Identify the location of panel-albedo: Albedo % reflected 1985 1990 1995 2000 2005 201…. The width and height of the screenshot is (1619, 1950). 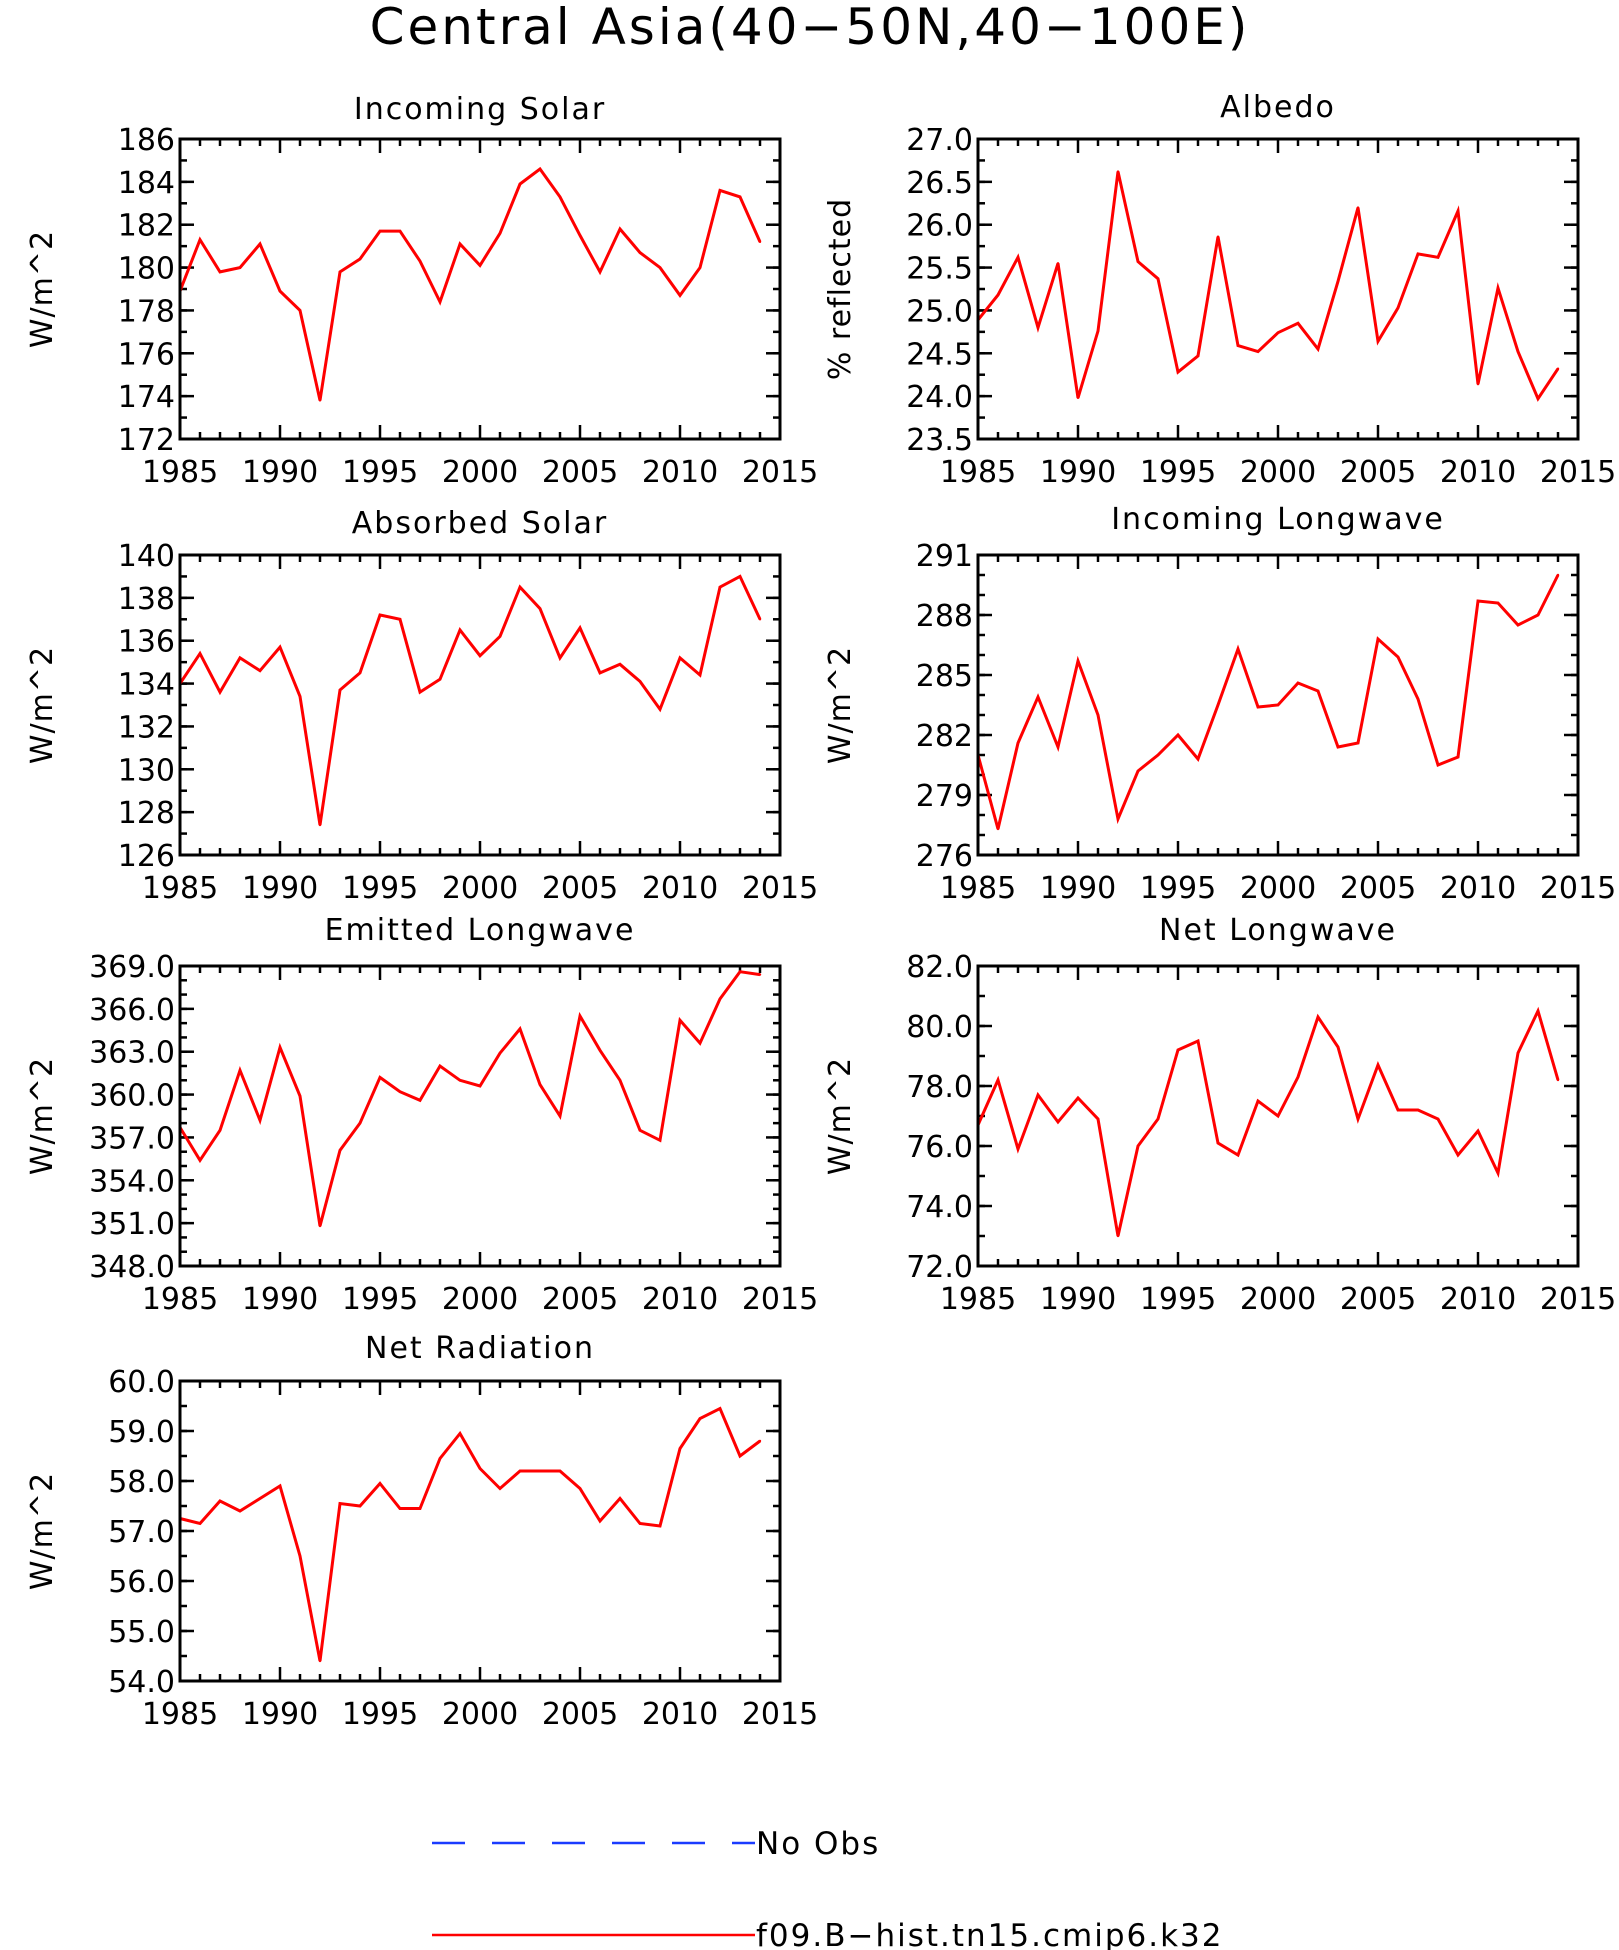
(1219, 290).